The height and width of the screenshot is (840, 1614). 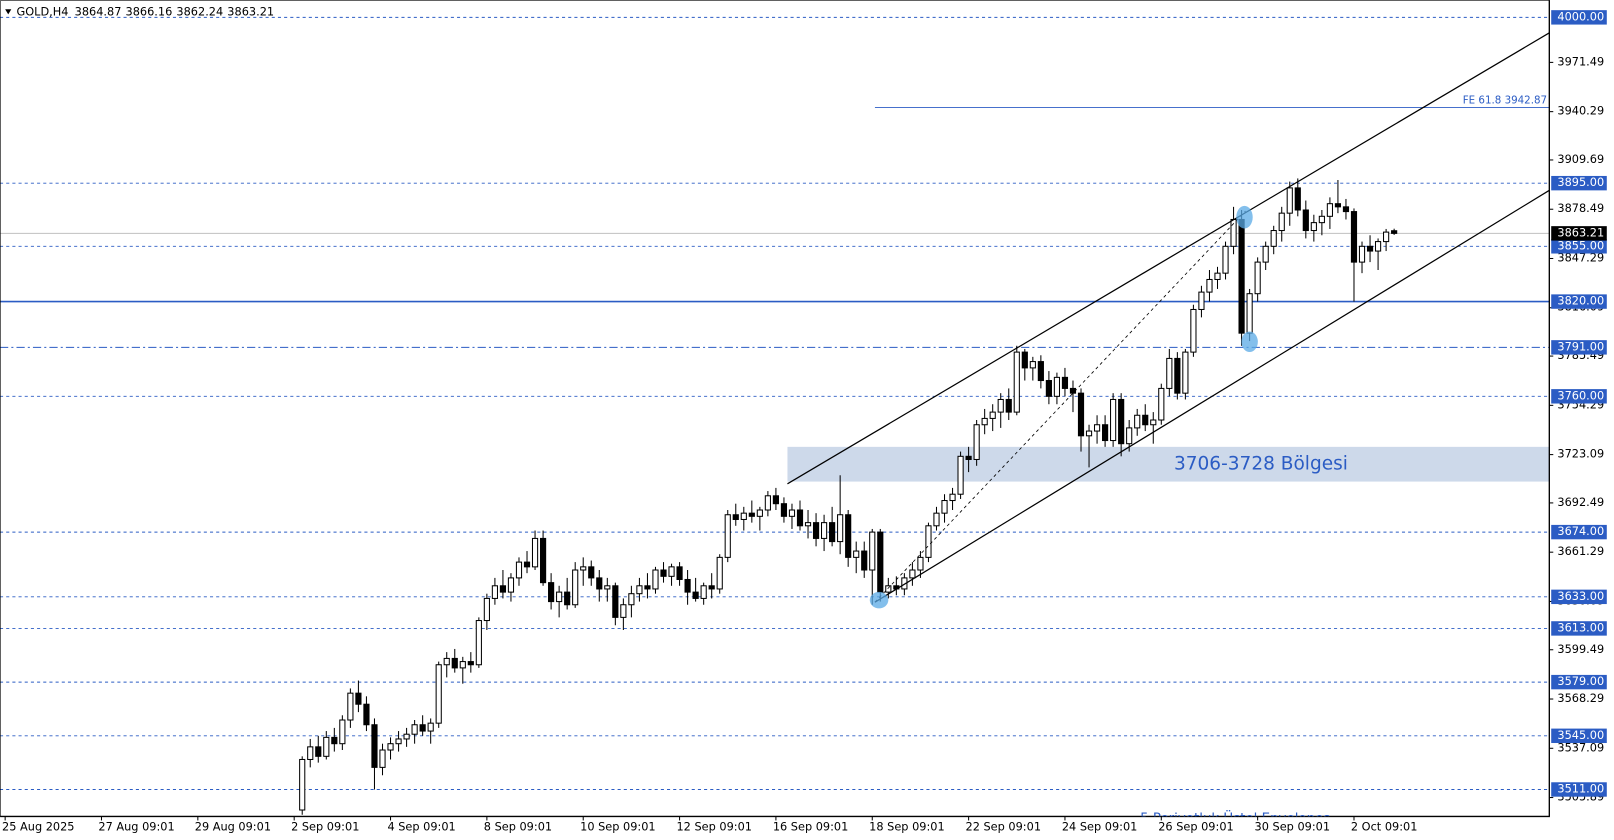 I want to click on level-label: 3674.00, so click(x=1580, y=531).